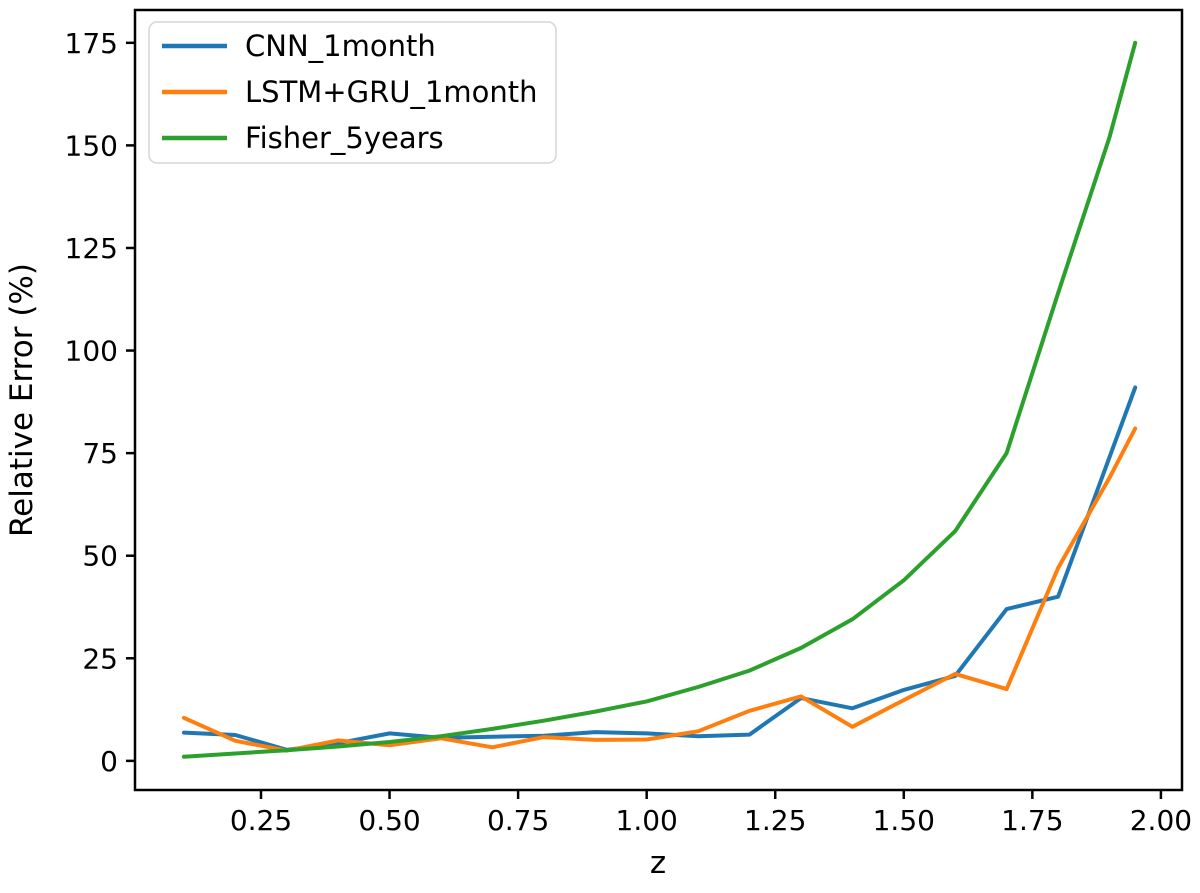 The height and width of the screenshot is (893, 1200). What do you see at coordinates (389, 820) in the screenshot?
I see `x-tick-label: 0.50` at bounding box center [389, 820].